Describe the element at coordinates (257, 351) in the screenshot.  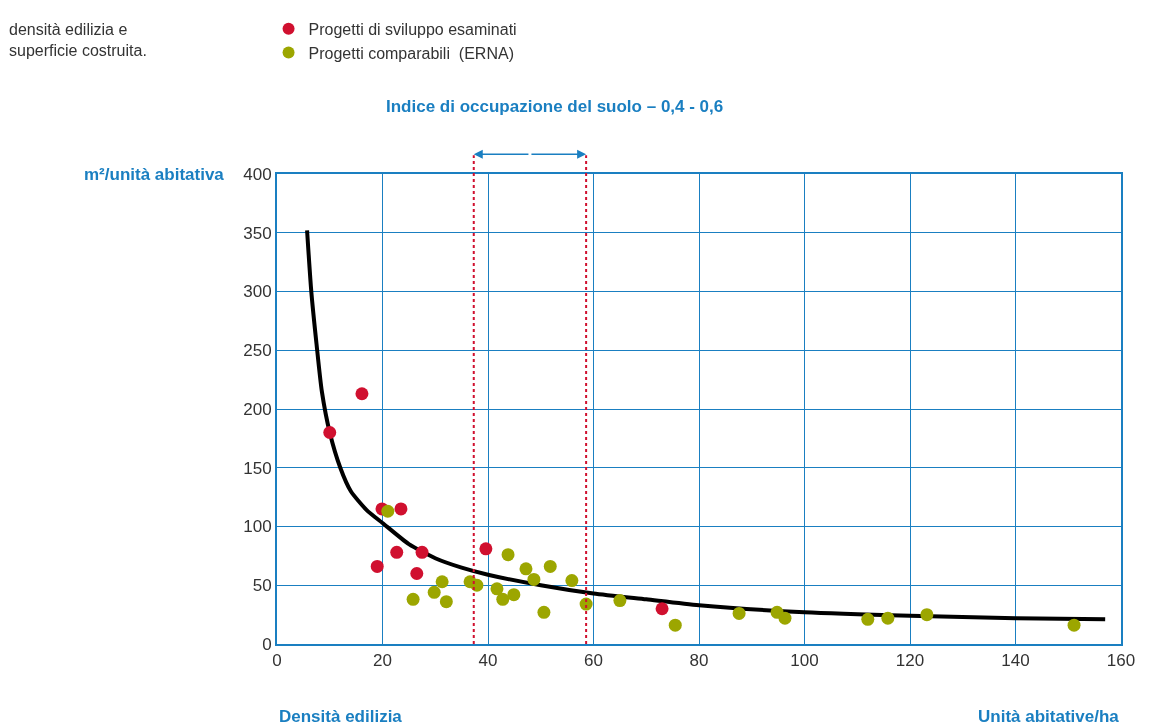
I see `y-tick-label: 250` at that location.